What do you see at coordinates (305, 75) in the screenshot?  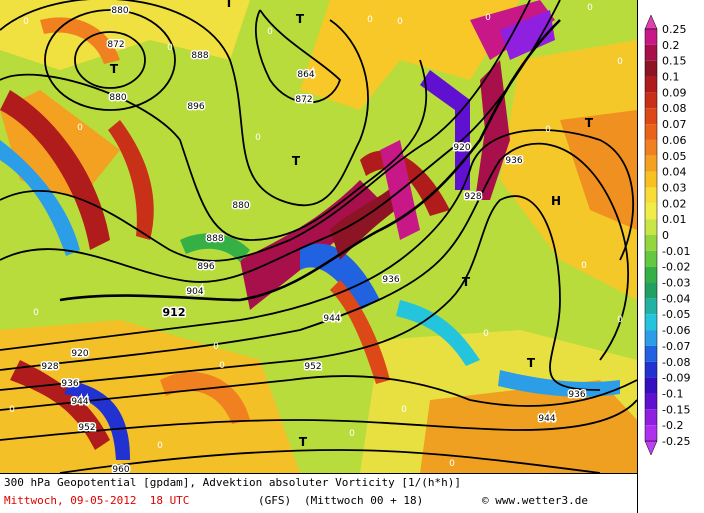 I see `contour-label: 864` at bounding box center [305, 75].